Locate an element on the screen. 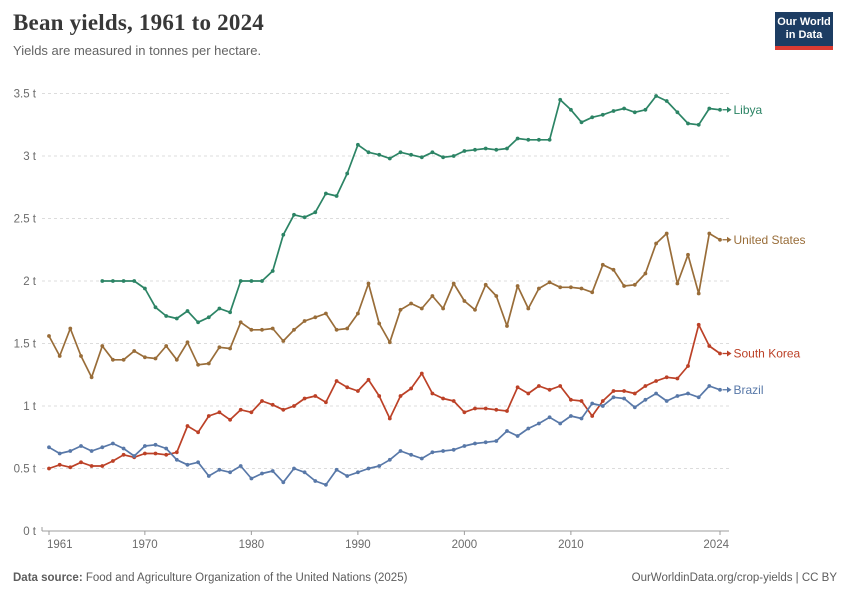 This screenshot has height=600, width=850. series-brazil: Brazil is located at coordinates (405, 435).